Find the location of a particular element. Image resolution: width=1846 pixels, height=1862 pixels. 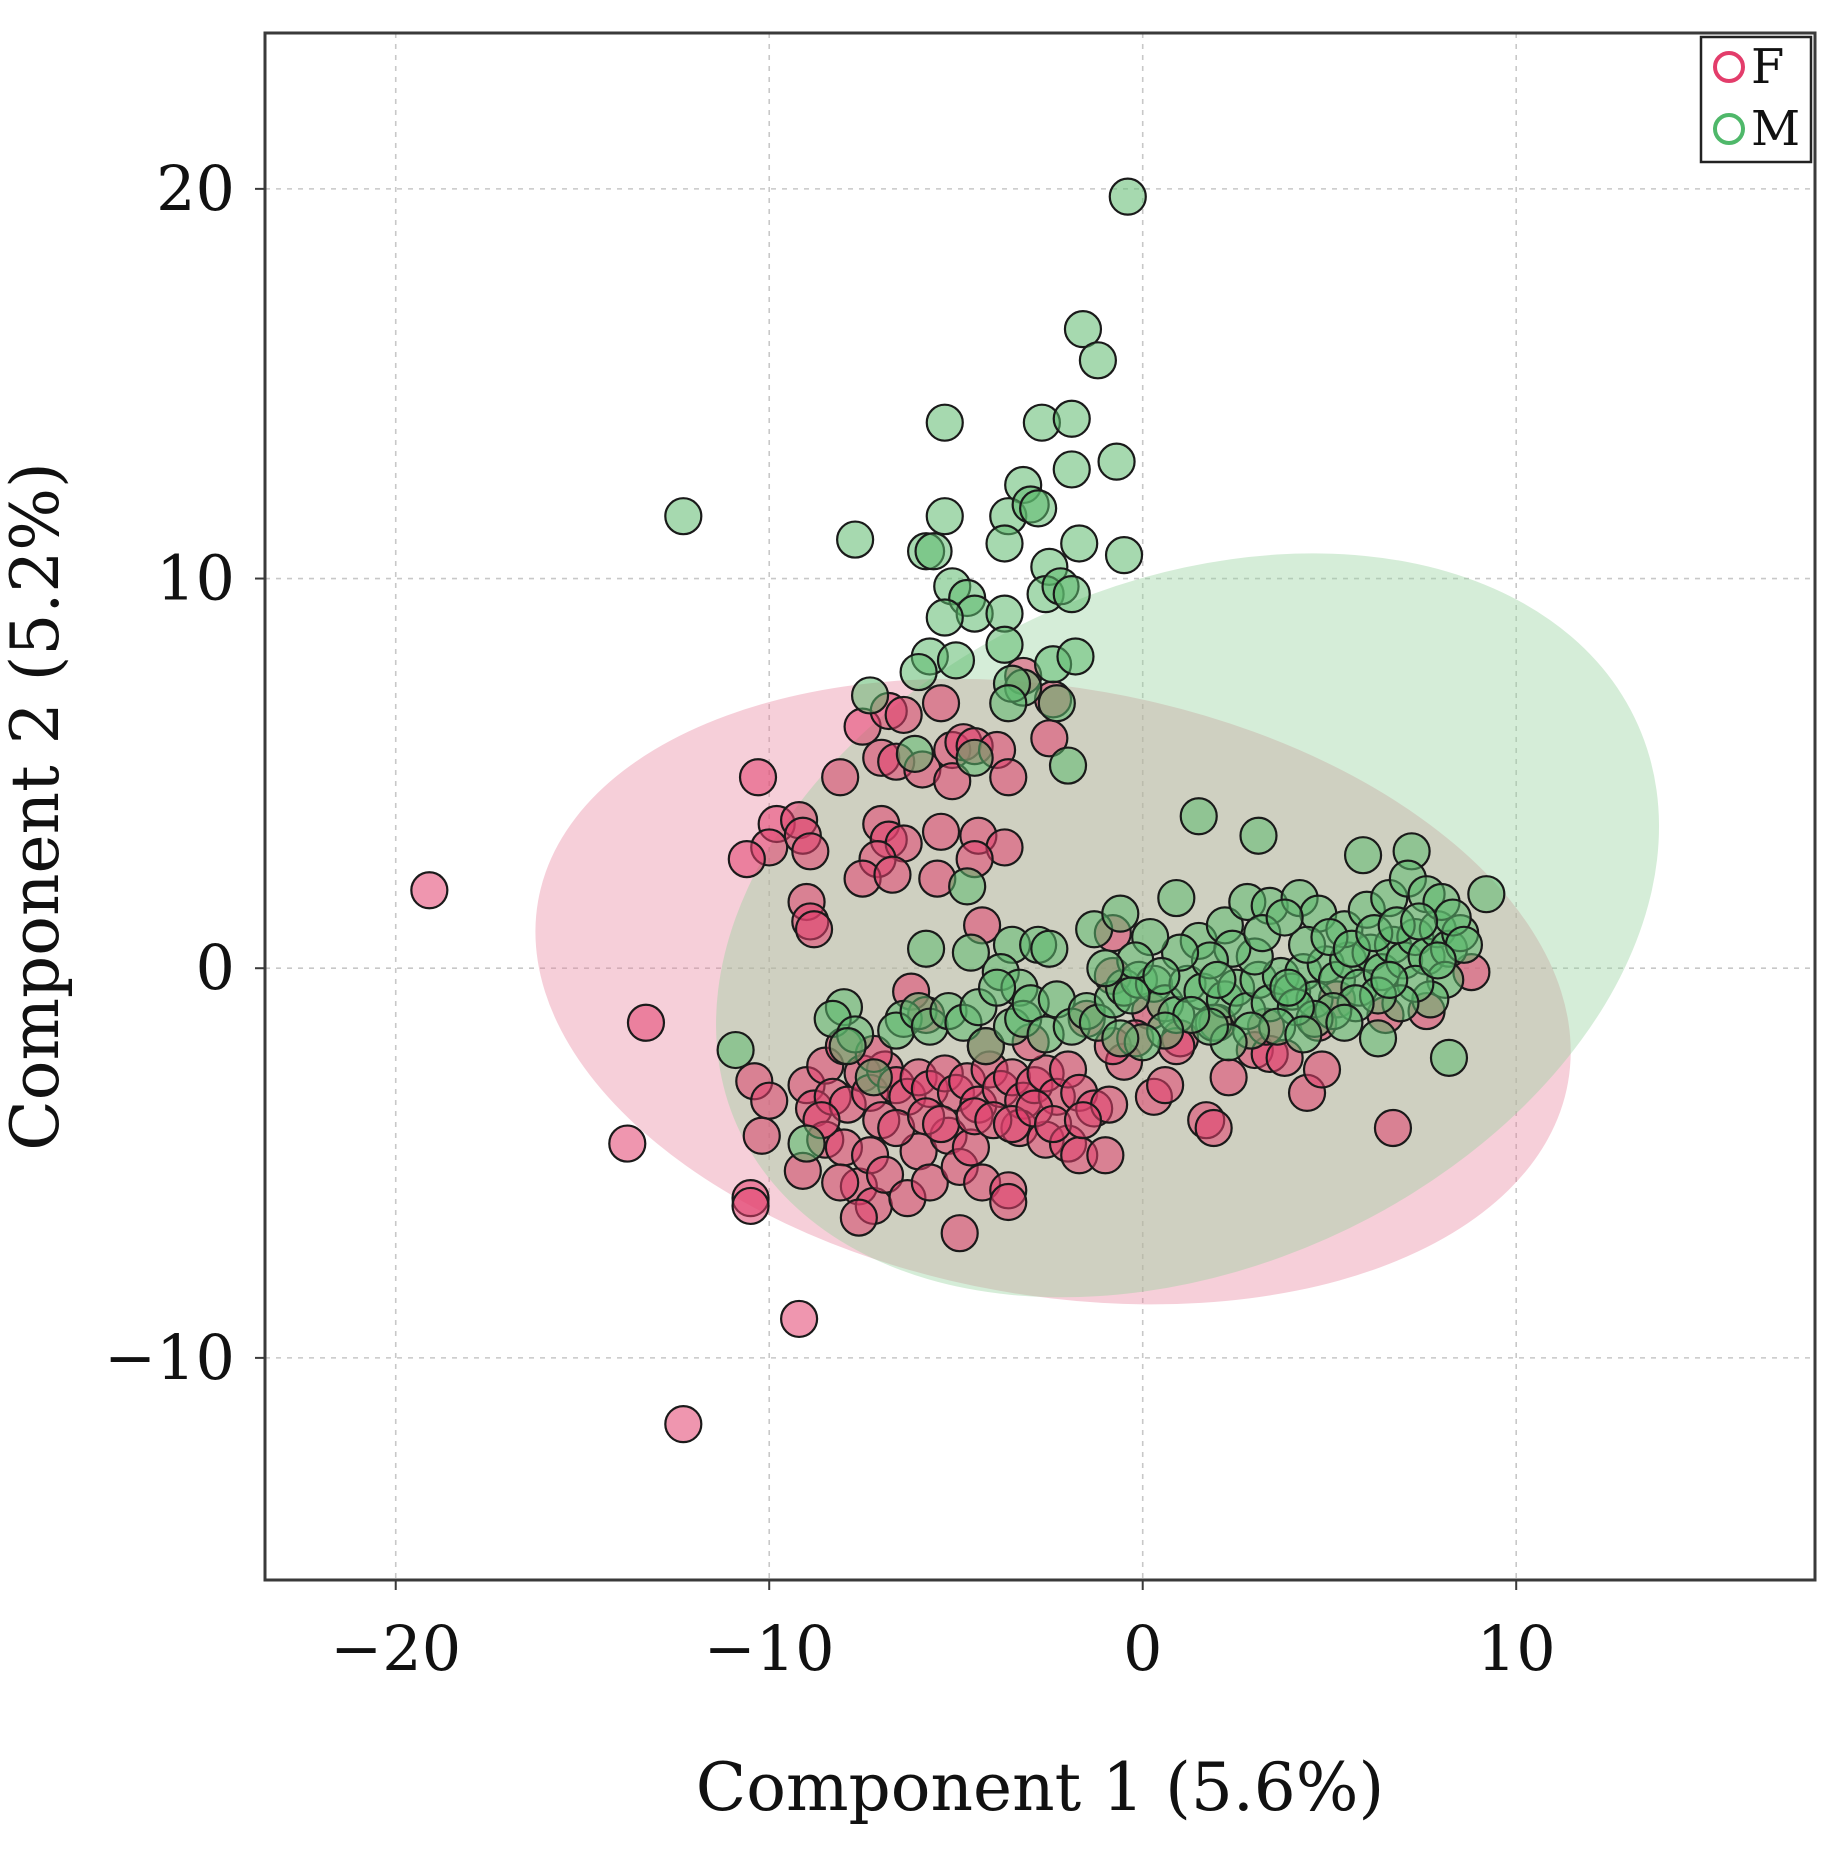

legend: FM is located at coordinates (1756, 99).